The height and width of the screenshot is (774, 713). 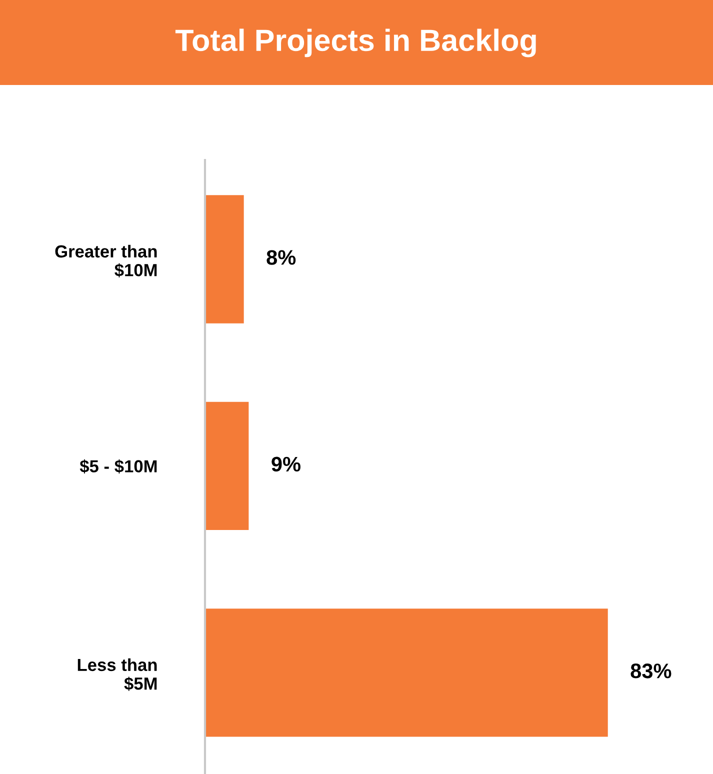 What do you see at coordinates (355, 43) in the screenshot?
I see `chart-title: Total Projects in Backlog` at bounding box center [355, 43].